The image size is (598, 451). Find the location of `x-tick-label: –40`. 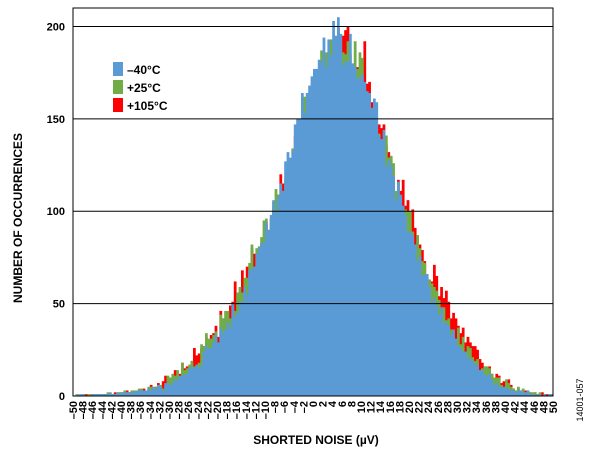

x-tick-label: –40 is located at coordinates (122, 410).